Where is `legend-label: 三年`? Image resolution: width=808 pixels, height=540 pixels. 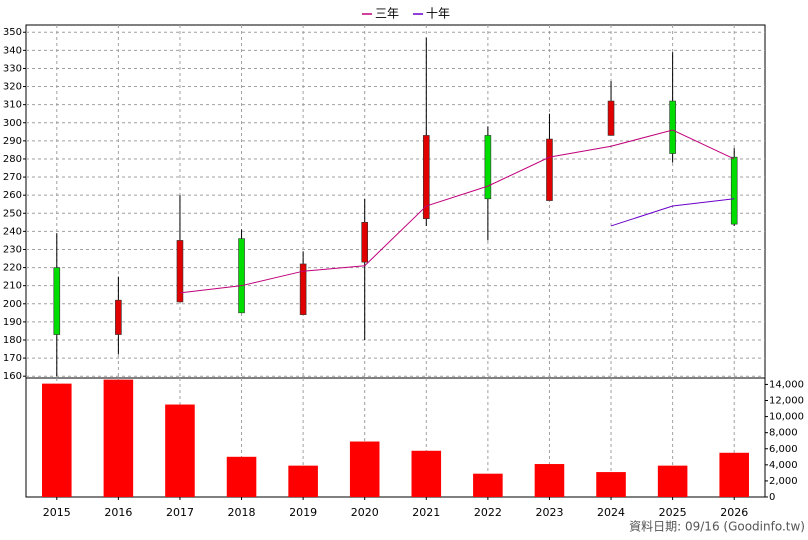 legend-label: 三年 is located at coordinates (387, 14).